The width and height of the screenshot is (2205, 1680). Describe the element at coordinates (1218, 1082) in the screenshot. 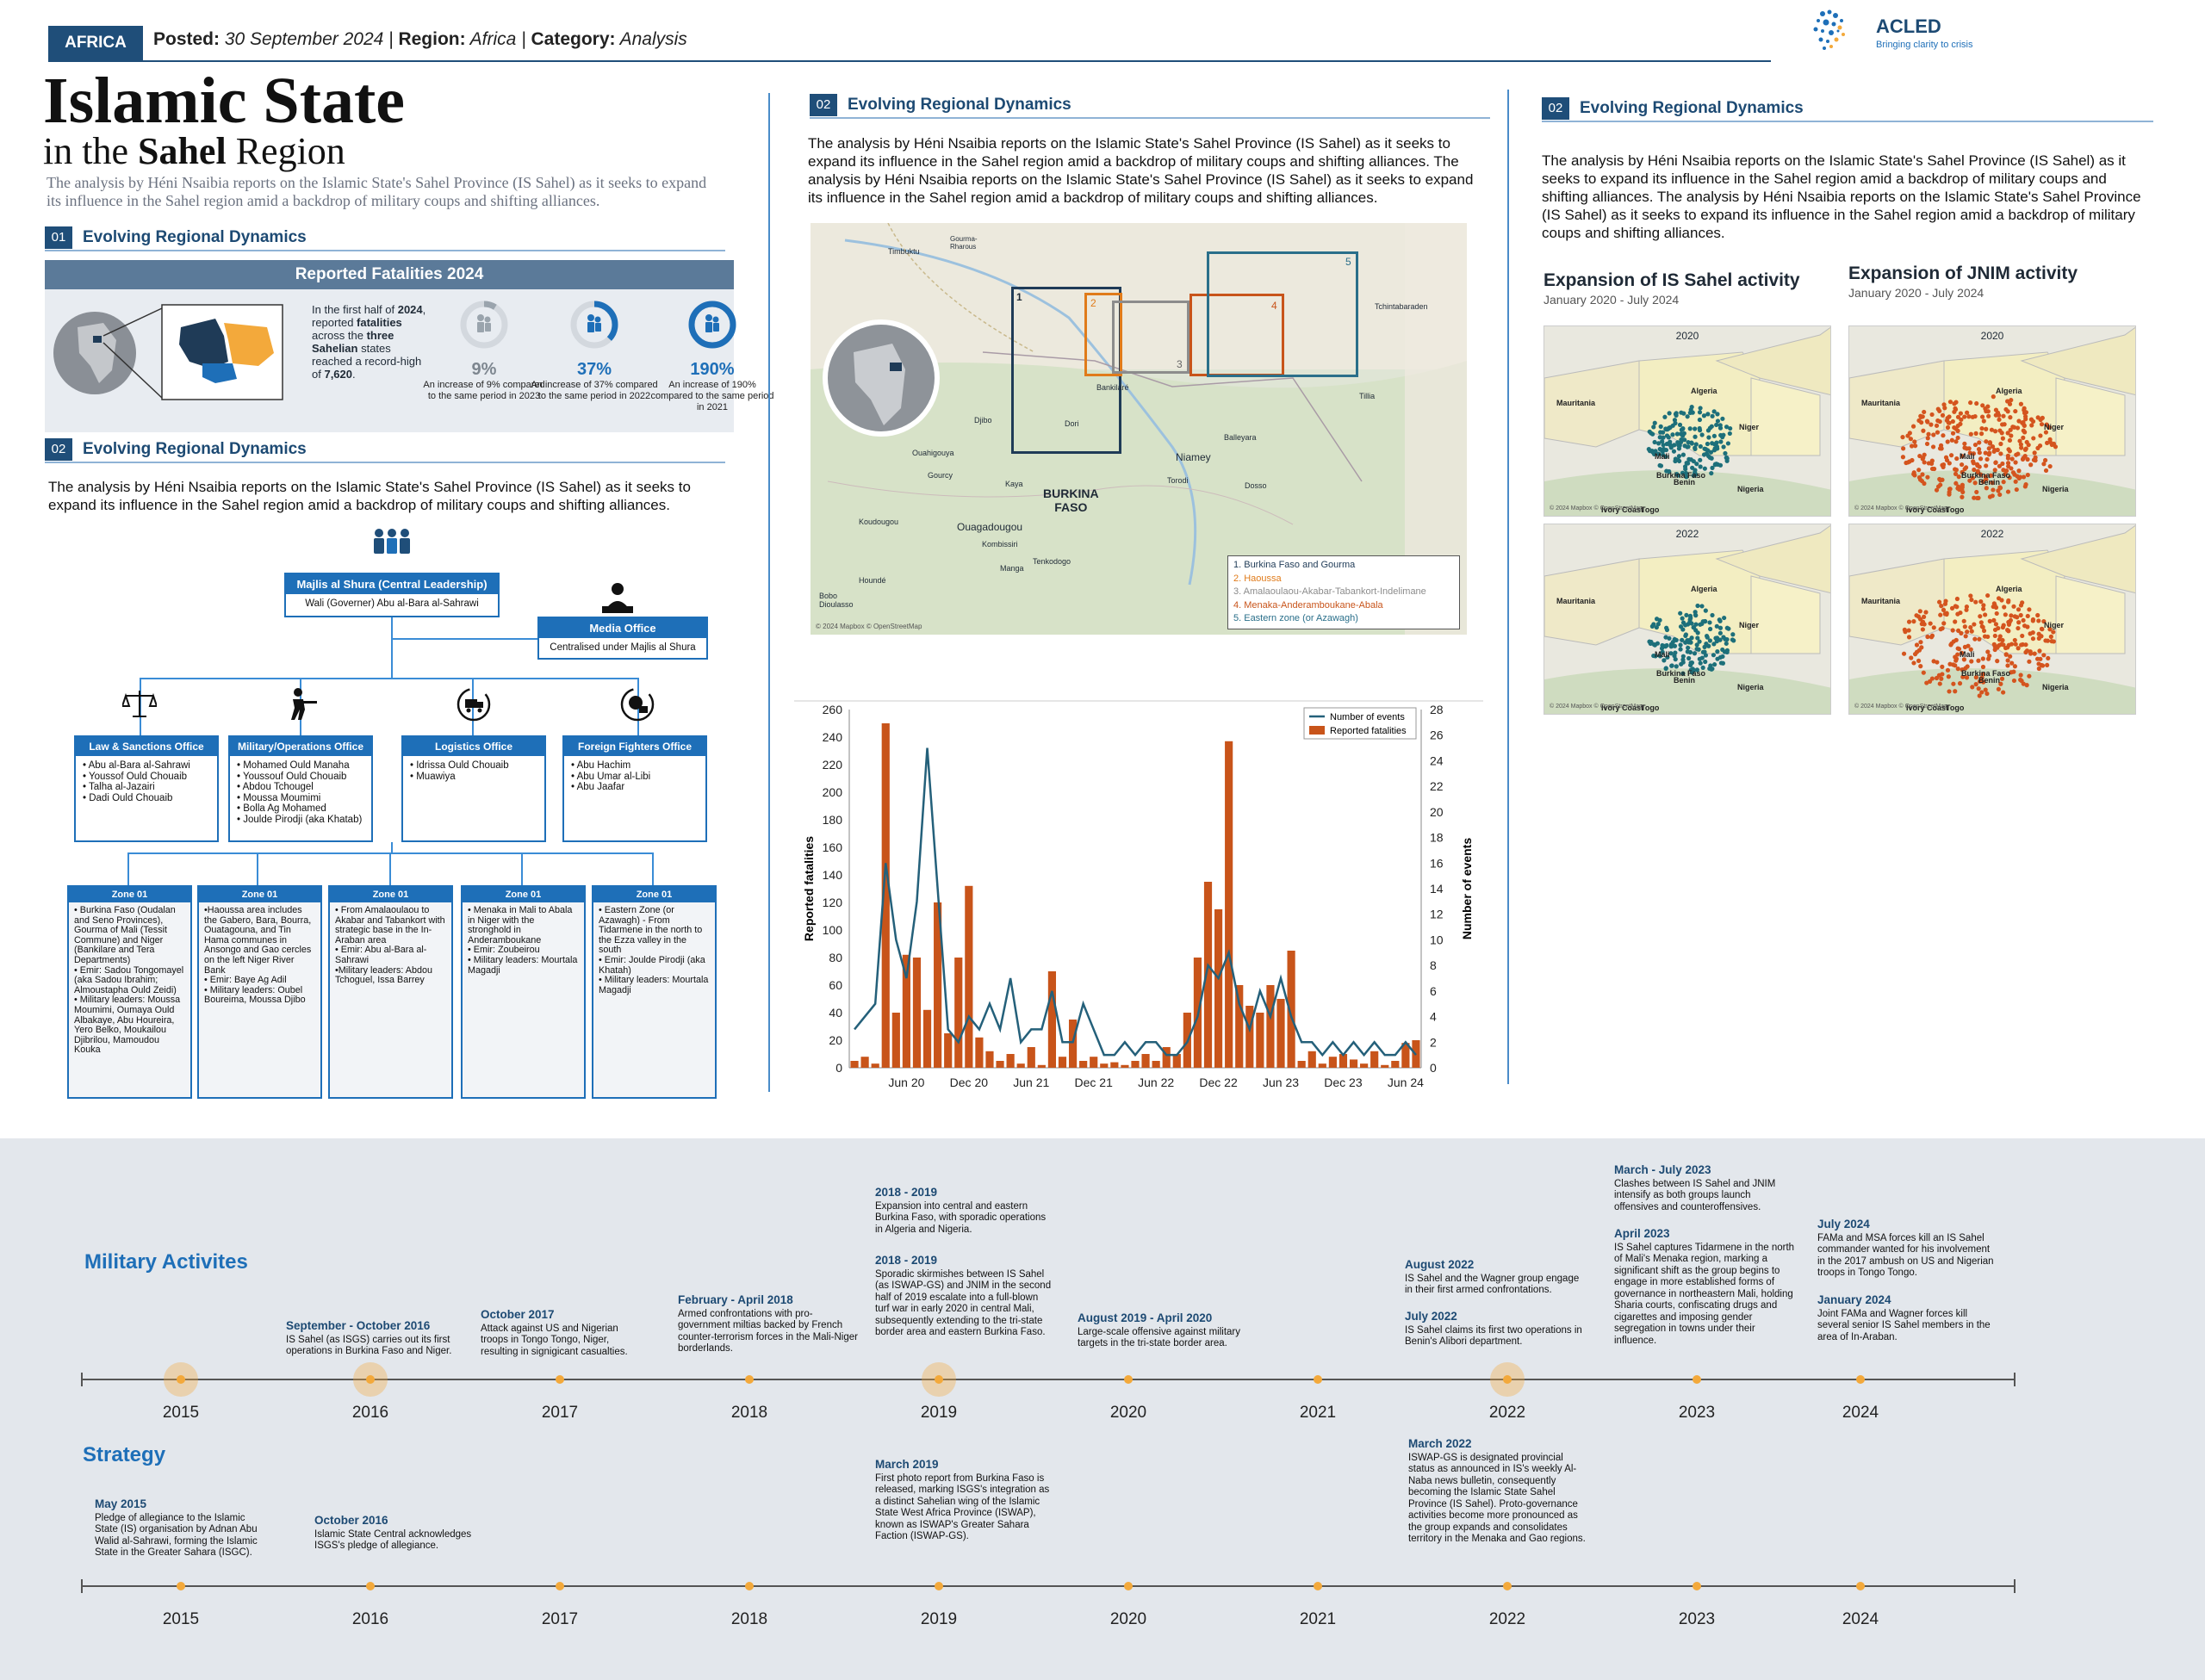

I see `x-tick-label: Dec 22` at that location.